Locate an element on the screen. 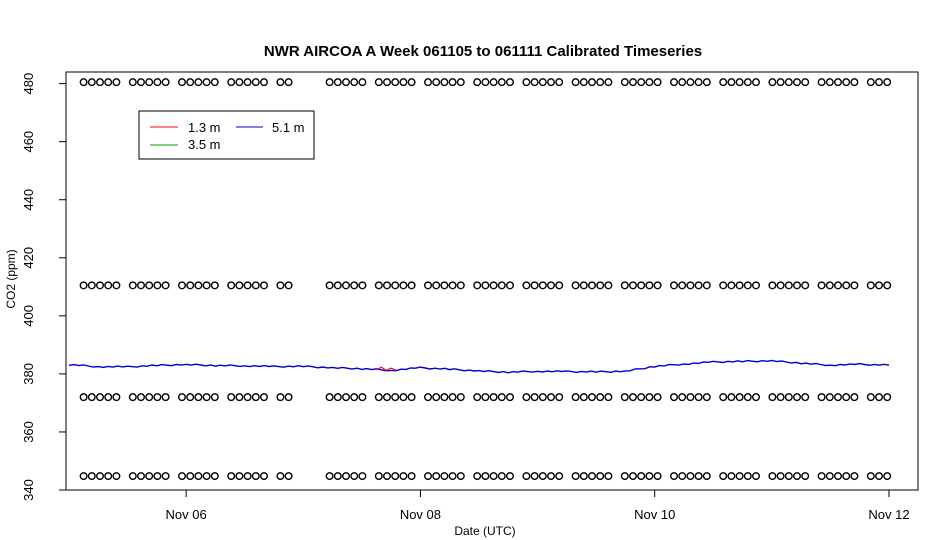  y-tick-label: 400 is located at coordinates (28, 316).